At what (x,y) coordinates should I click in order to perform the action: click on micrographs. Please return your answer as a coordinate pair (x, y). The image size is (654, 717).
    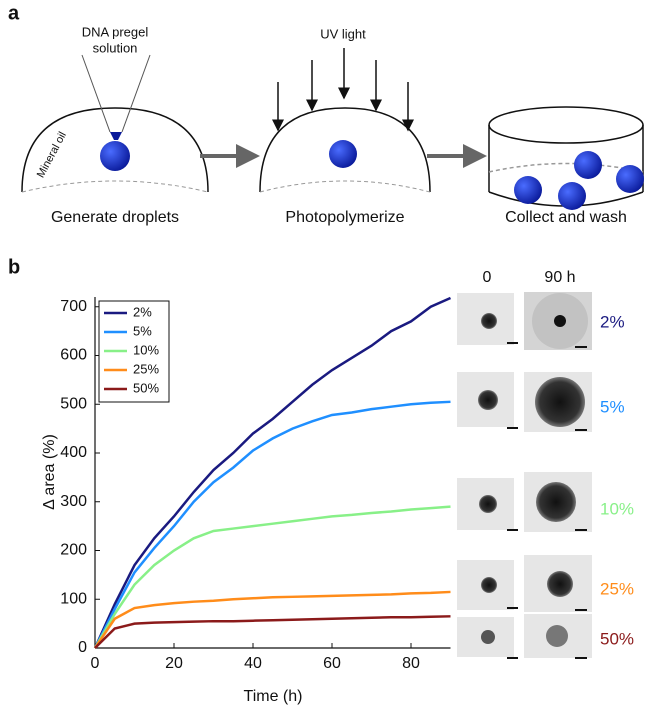
    Looking at the image, I should click on (524, 475).